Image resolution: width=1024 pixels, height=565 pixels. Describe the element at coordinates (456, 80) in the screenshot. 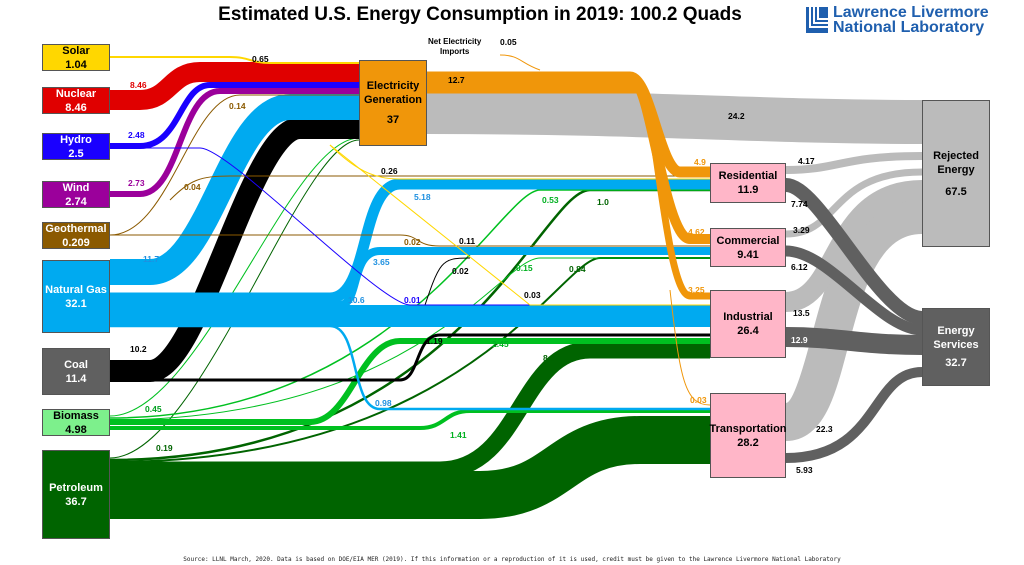

I see `label-elec-out: 12.7` at that location.